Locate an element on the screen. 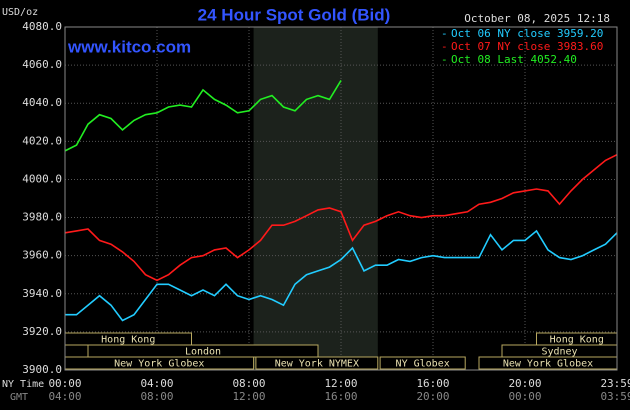 The image size is (630, 410). session-label: New York NYMEX is located at coordinates (317, 364).